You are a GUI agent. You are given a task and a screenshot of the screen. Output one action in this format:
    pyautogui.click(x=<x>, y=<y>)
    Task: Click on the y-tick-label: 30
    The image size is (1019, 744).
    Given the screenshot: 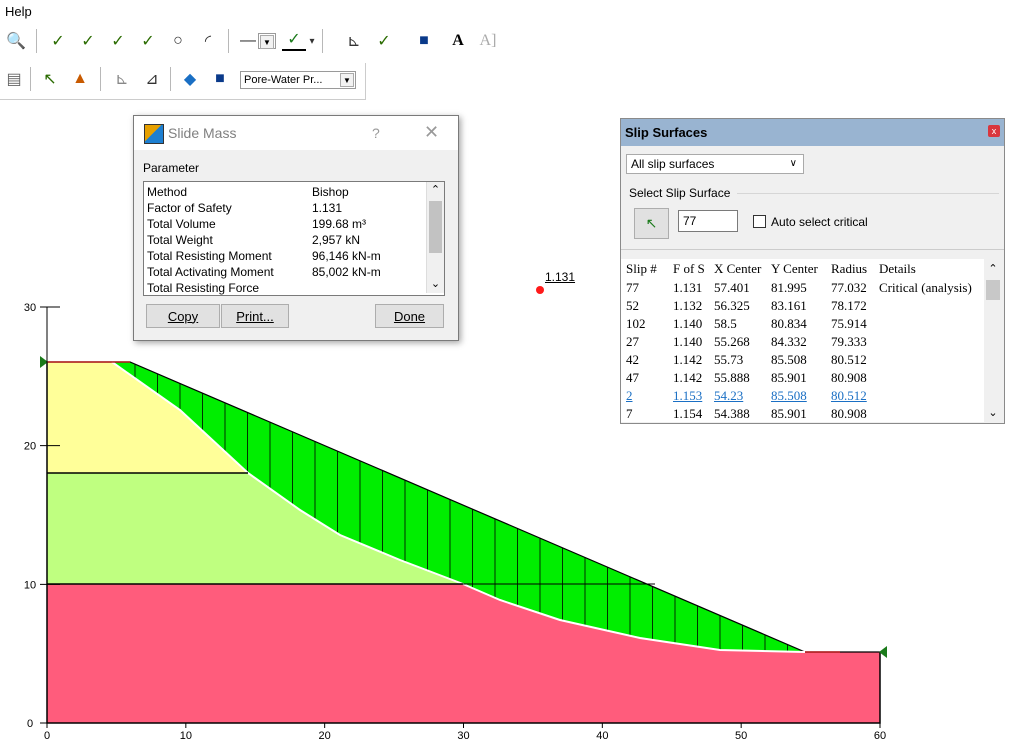 What is the action you would take?
    pyautogui.click(x=30, y=308)
    